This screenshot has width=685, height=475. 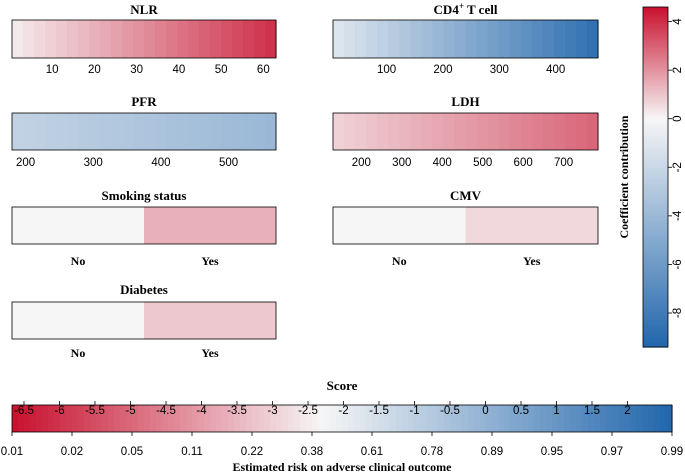 What do you see at coordinates (221, 70) in the screenshot?
I see `tick-label: 50` at bounding box center [221, 70].